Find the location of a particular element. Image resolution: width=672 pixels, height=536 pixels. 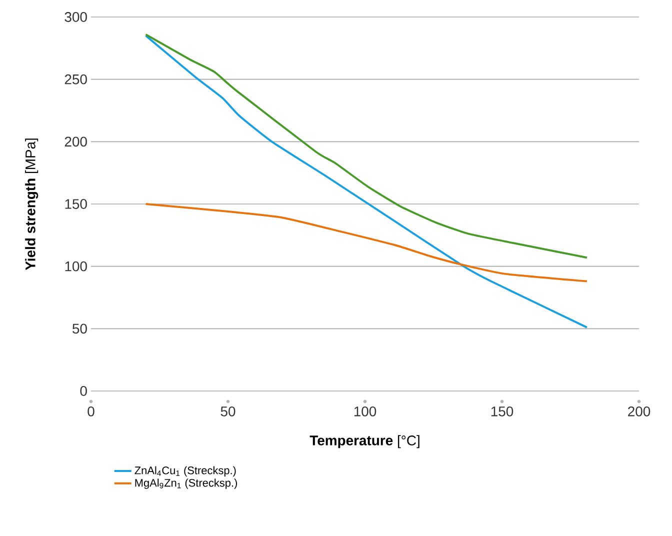

y-axis-title: Yield strength [MPa] is located at coordinates (31, 204).